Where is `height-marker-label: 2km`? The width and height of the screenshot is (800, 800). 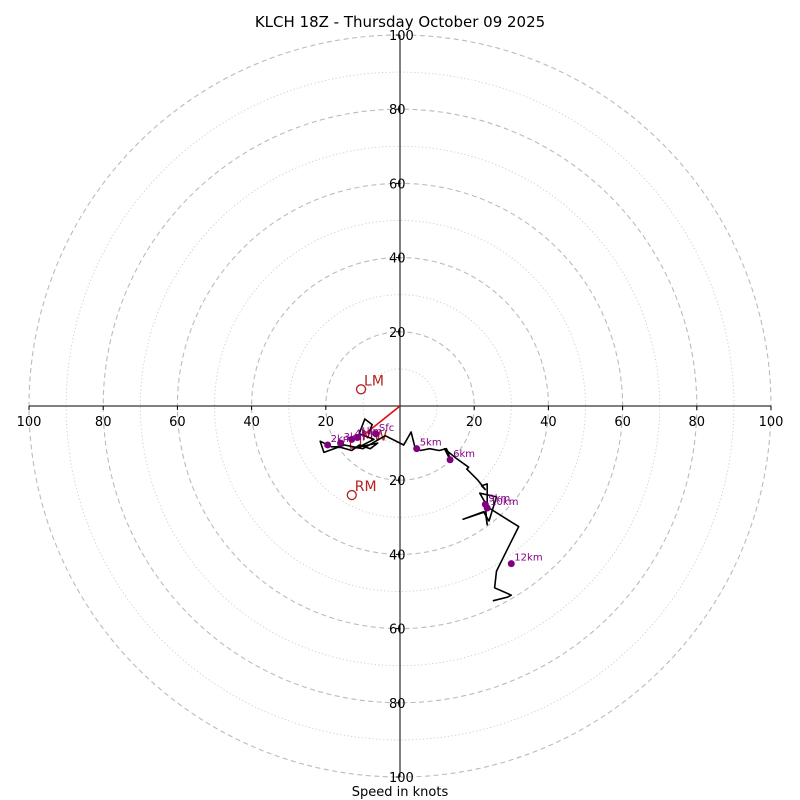
height-marker-label: 2km is located at coordinates (342, 439).